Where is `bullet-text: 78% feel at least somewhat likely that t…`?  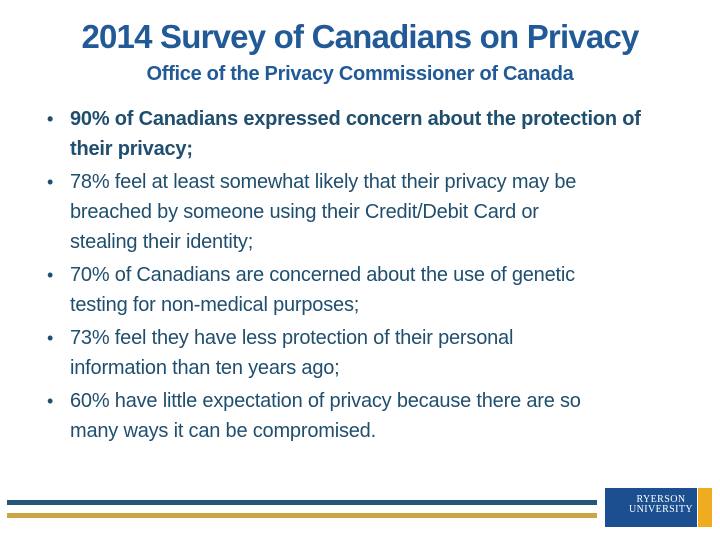 bullet-text: 78% feel at least somewhat likely that t… is located at coordinates (323, 212).